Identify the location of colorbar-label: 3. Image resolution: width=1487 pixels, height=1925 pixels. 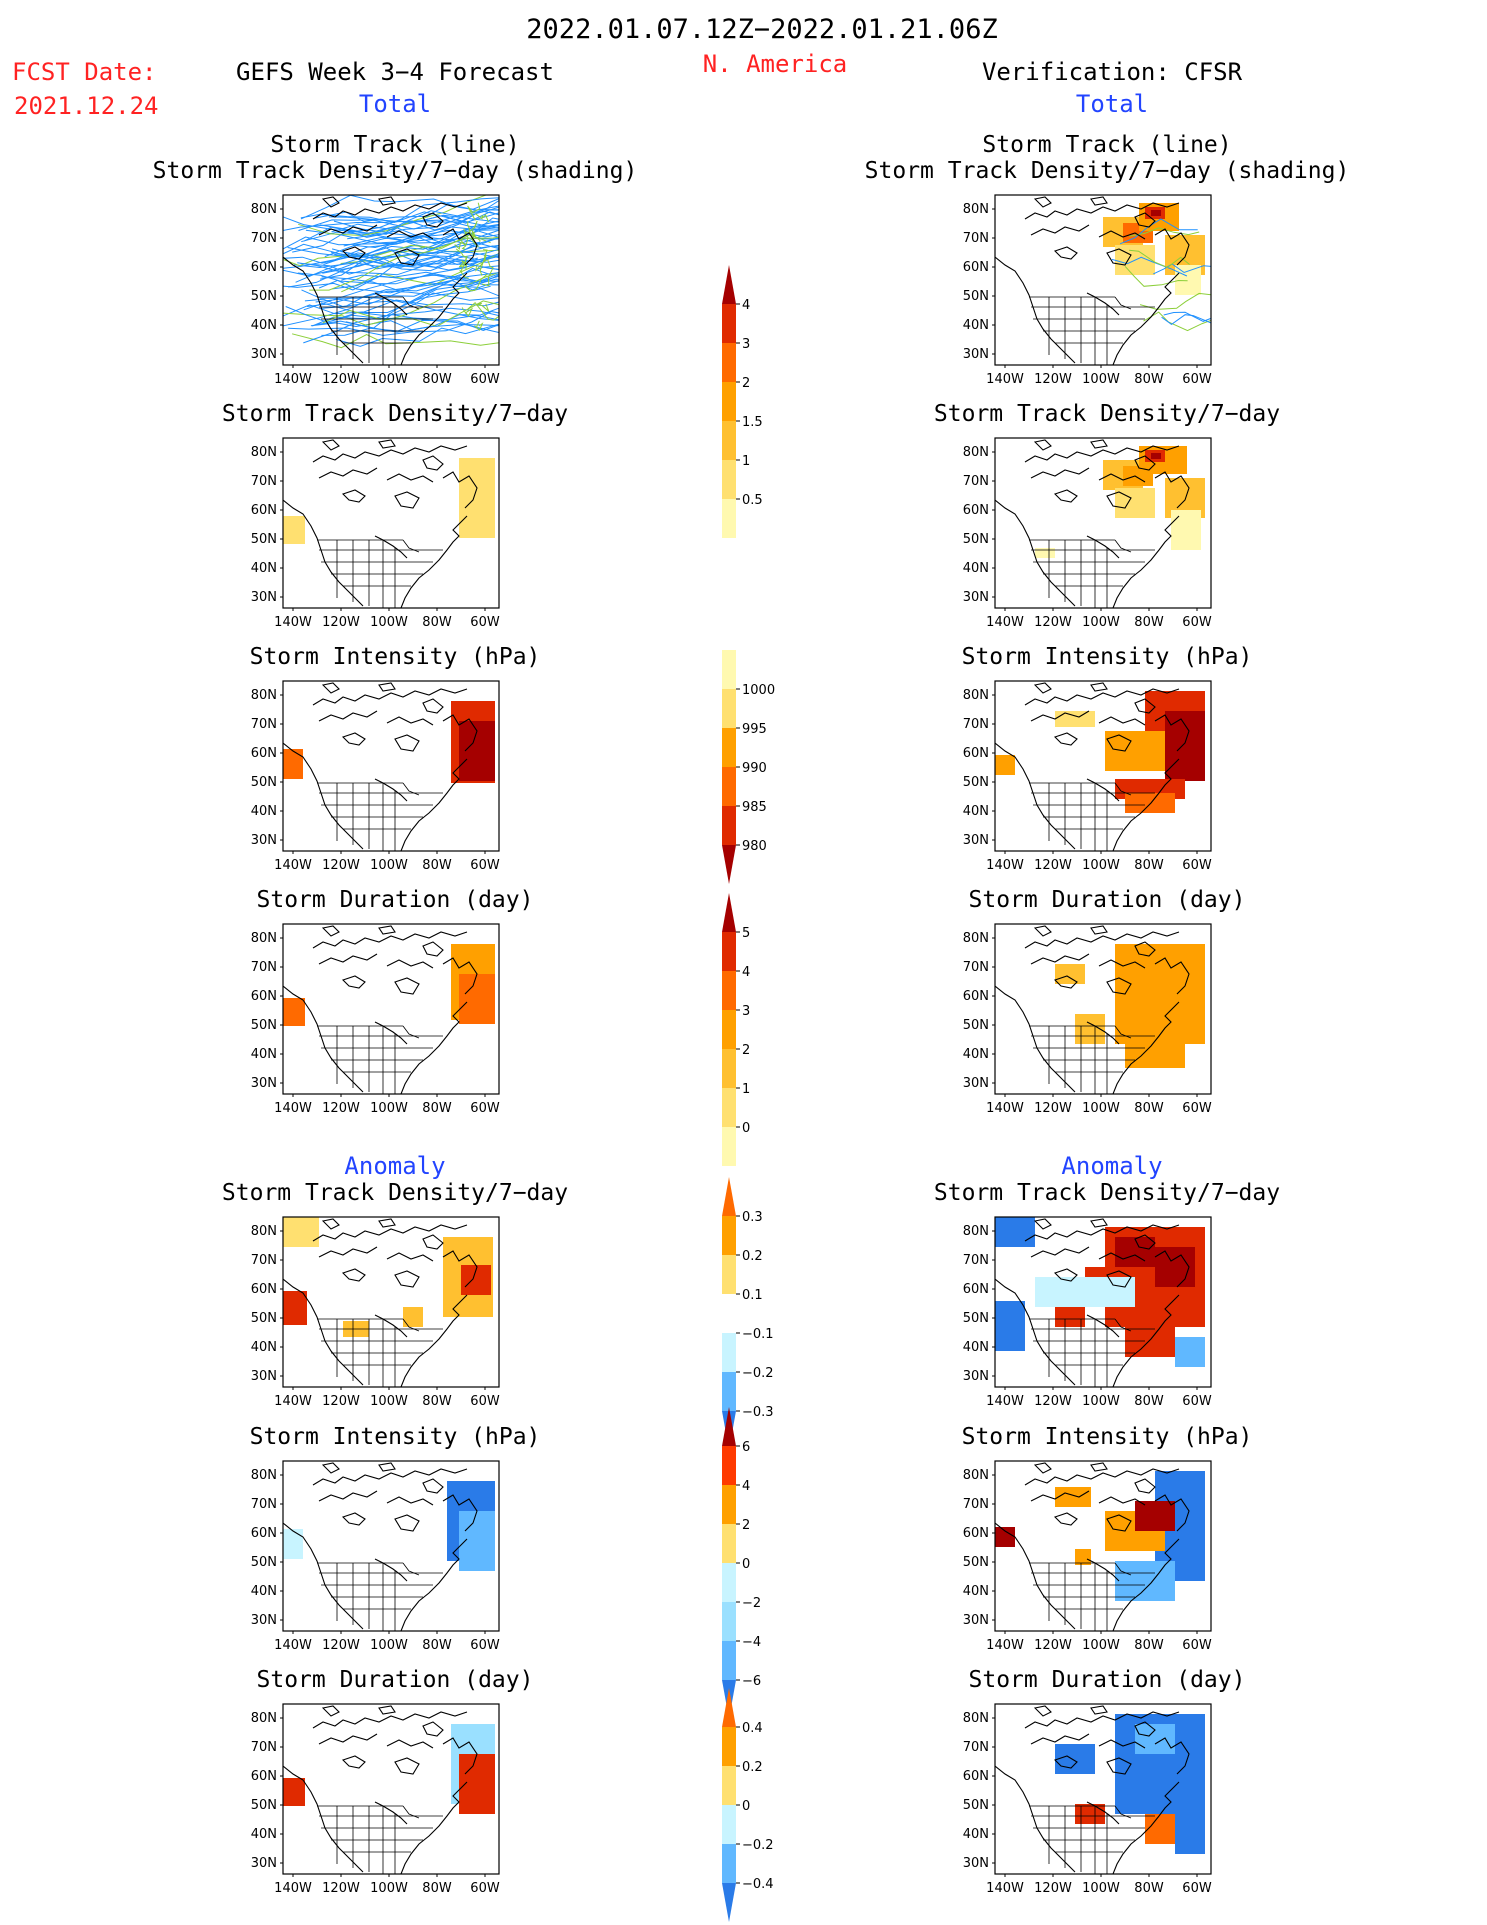
(746, 344).